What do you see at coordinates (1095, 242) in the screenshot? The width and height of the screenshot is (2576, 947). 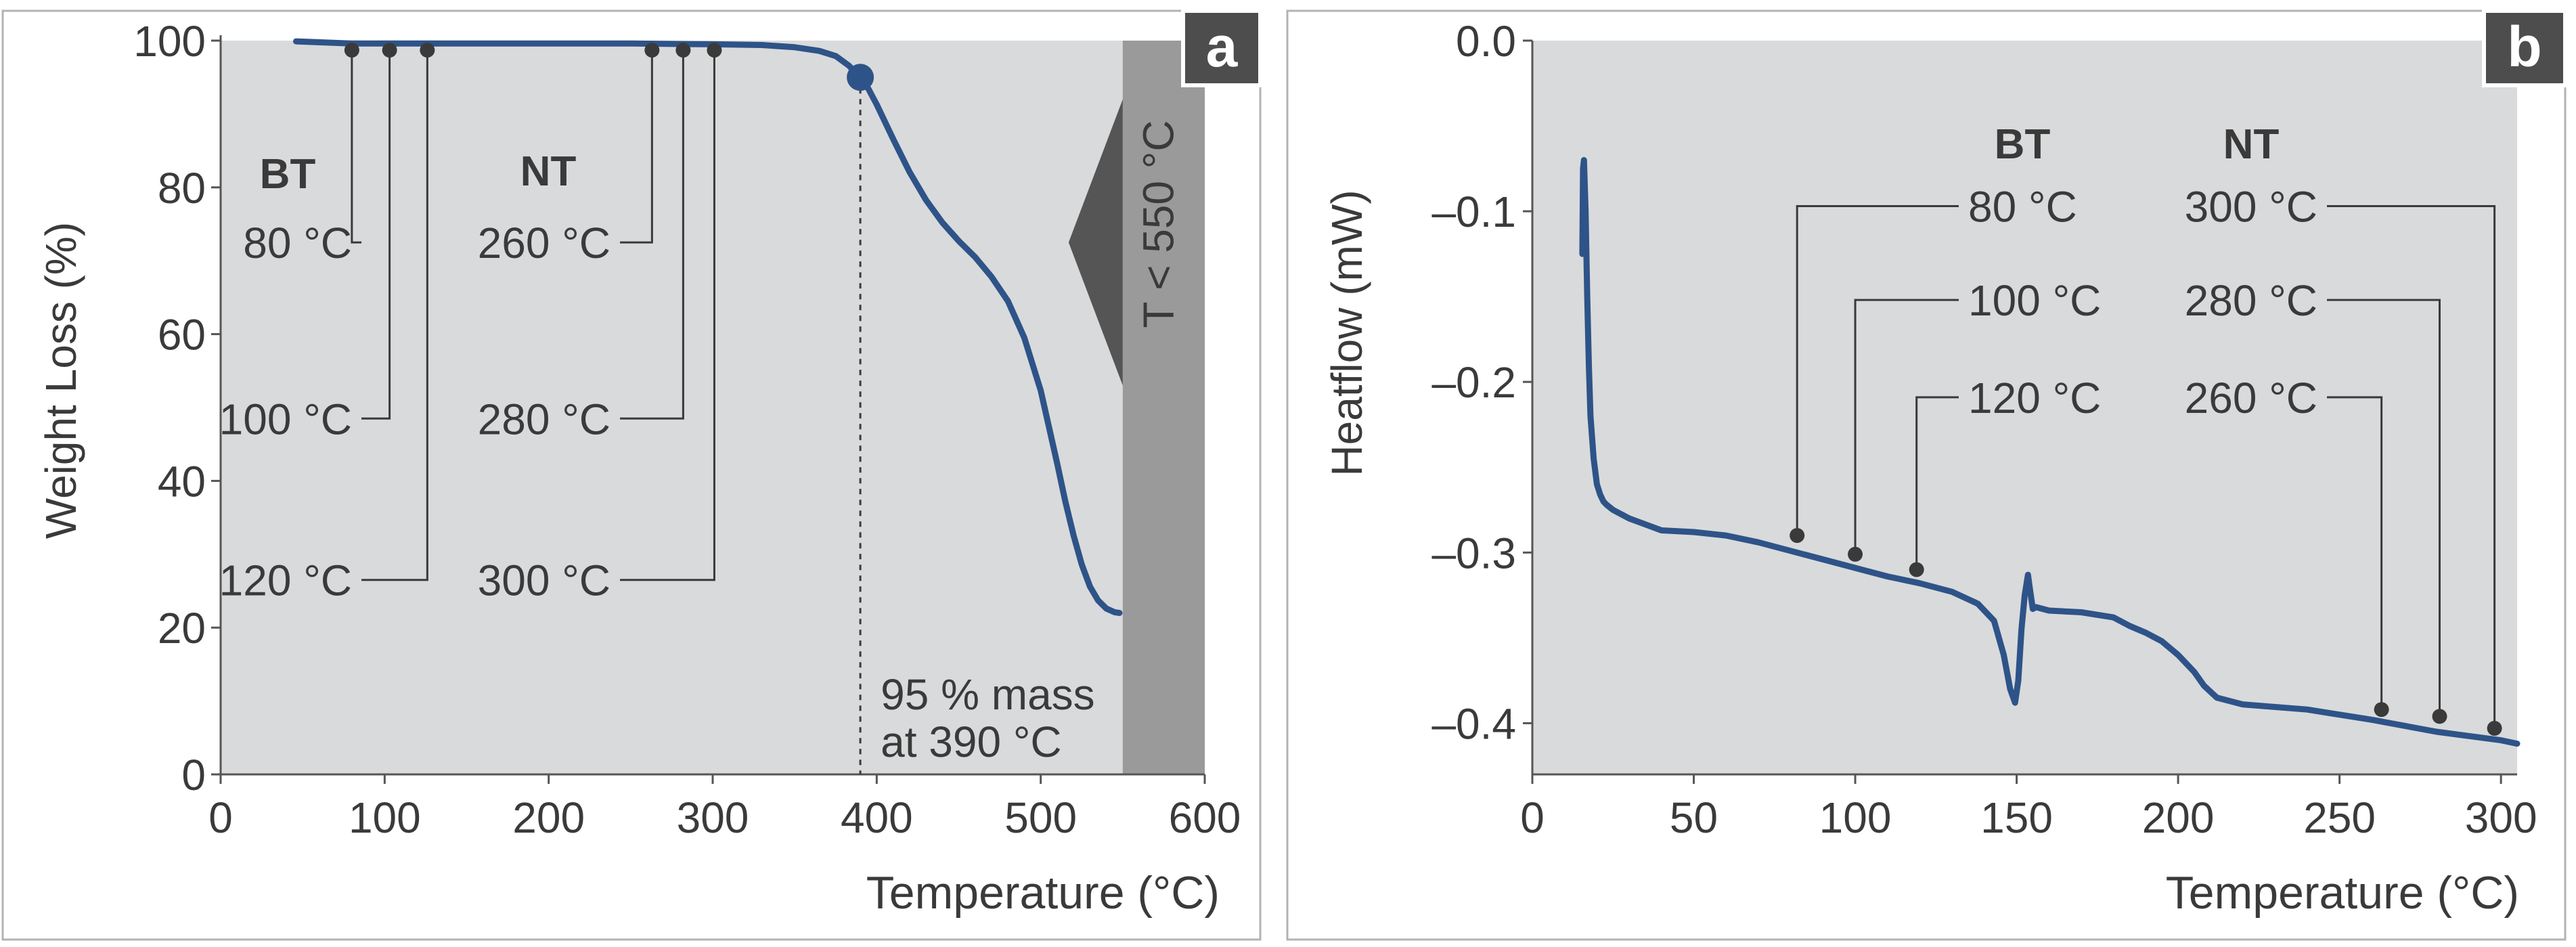 I see `region-arrow-icon` at bounding box center [1095, 242].